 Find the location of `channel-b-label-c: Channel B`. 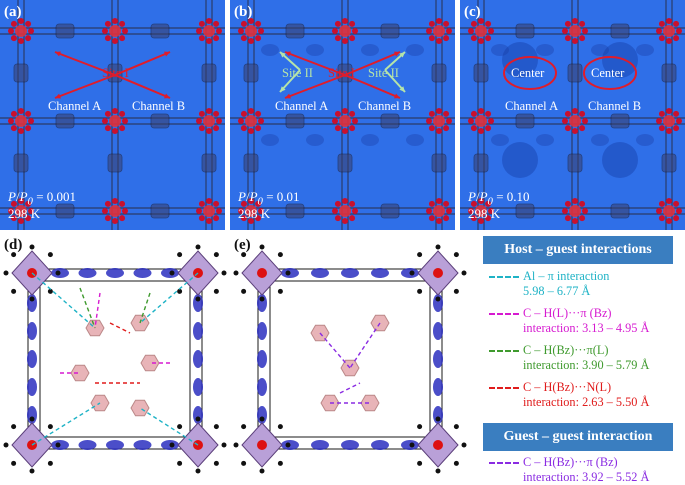

channel-b-label-c: Channel B is located at coordinates (615, 106).